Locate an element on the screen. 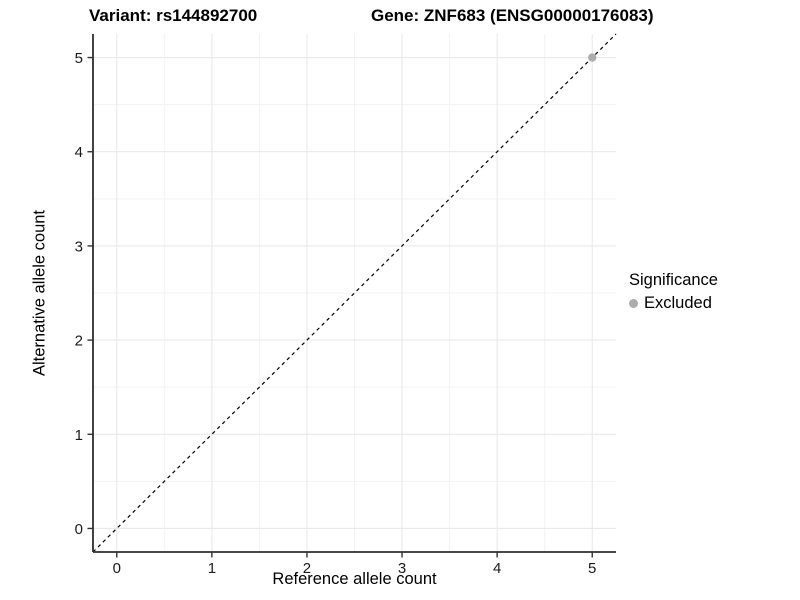 Image resolution: width=800 pixels, height=600 pixels. y-tick-label: 2 is located at coordinates (79, 341).